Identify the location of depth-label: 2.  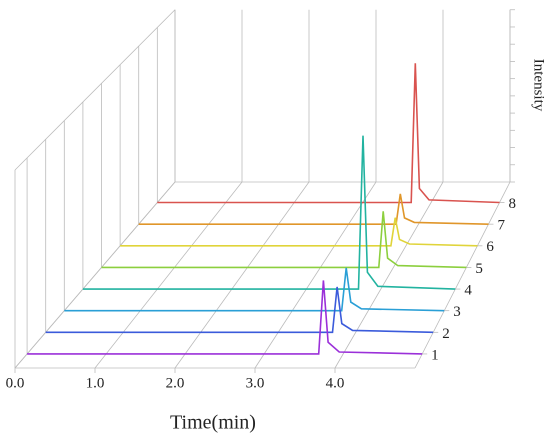
(446, 334).